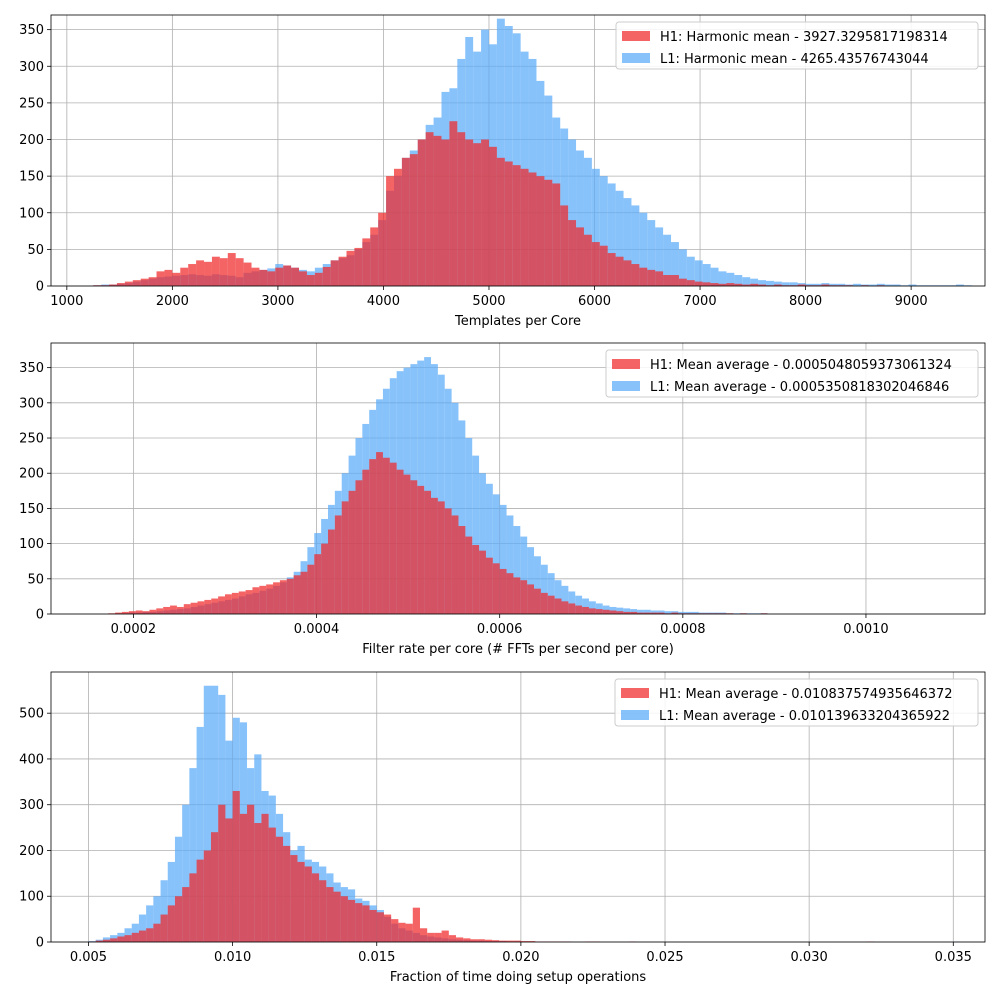  Describe the element at coordinates (35, 250) in the screenshot. I see `y-tick-label: 50` at that location.